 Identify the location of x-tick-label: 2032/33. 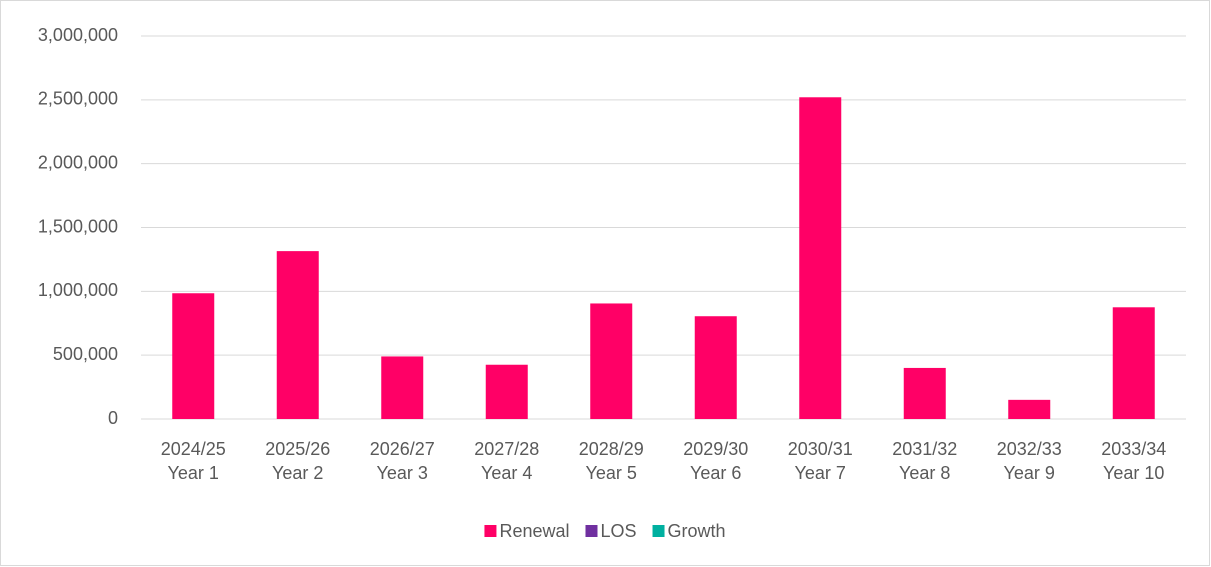
(1029, 449).